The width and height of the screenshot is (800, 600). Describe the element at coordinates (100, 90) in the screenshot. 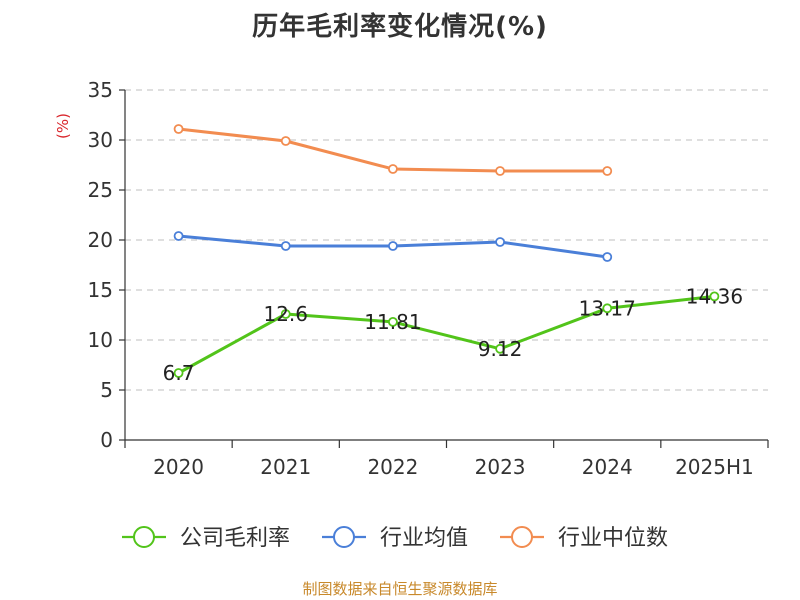

I see `y-tick-label: 35` at that location.